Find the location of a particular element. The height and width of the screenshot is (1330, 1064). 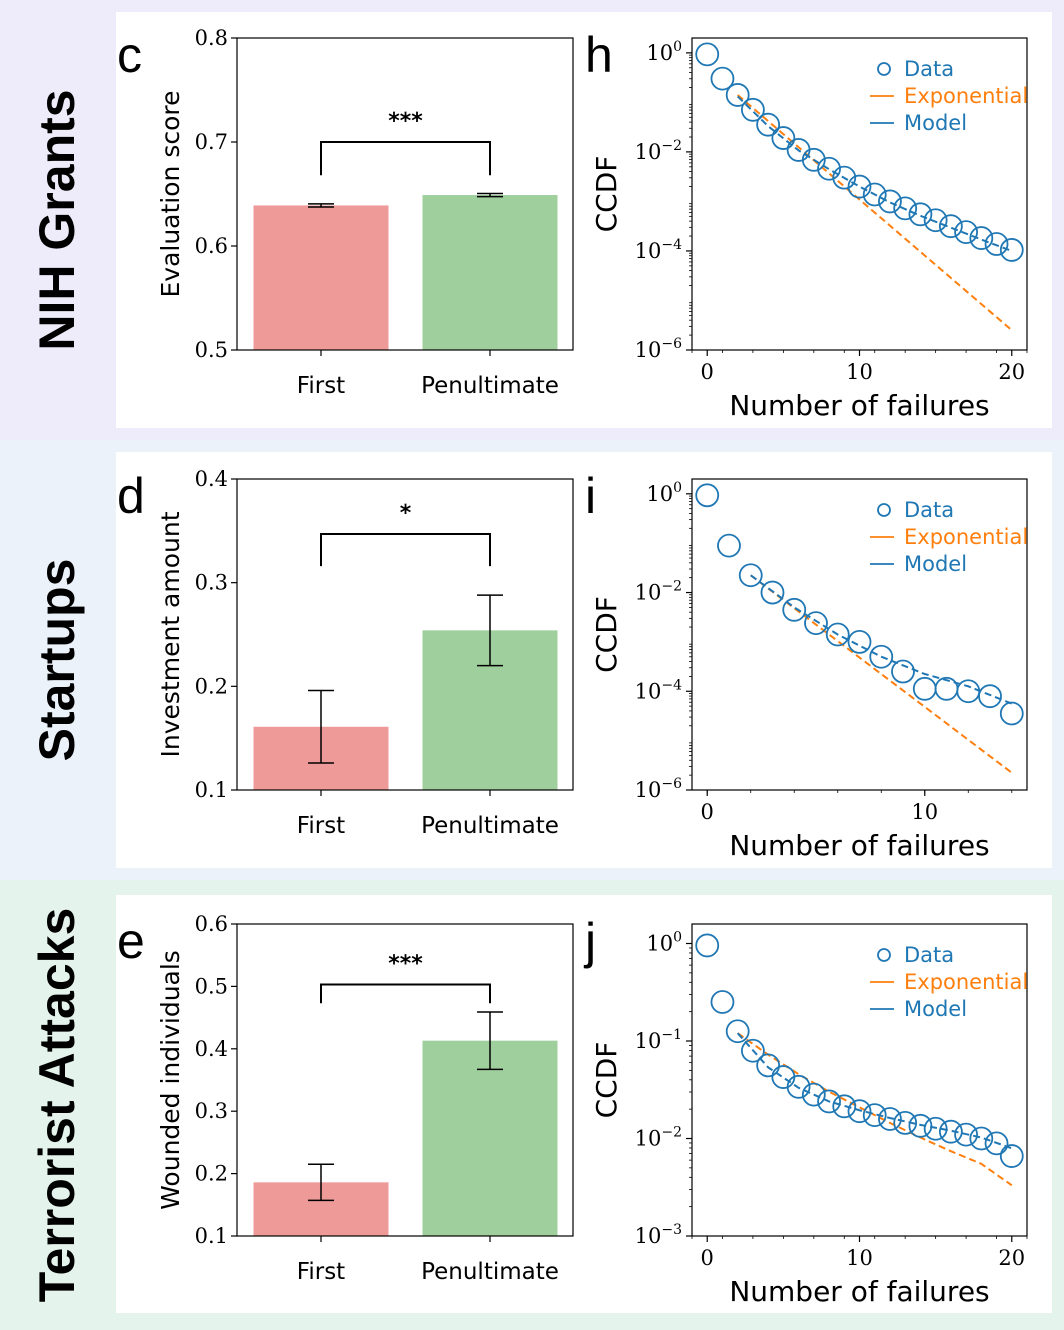

y-tick-label: 0.4 is located at coordinates (211, 1049).